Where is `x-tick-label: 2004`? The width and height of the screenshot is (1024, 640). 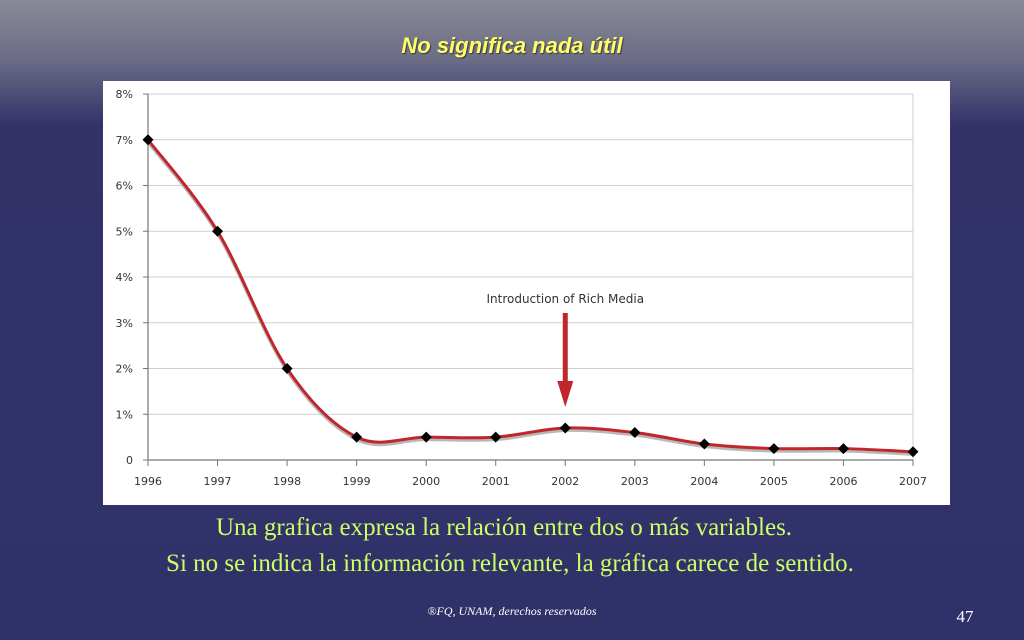
x-tick-label: 2004 is located at coordinates (704, 481).